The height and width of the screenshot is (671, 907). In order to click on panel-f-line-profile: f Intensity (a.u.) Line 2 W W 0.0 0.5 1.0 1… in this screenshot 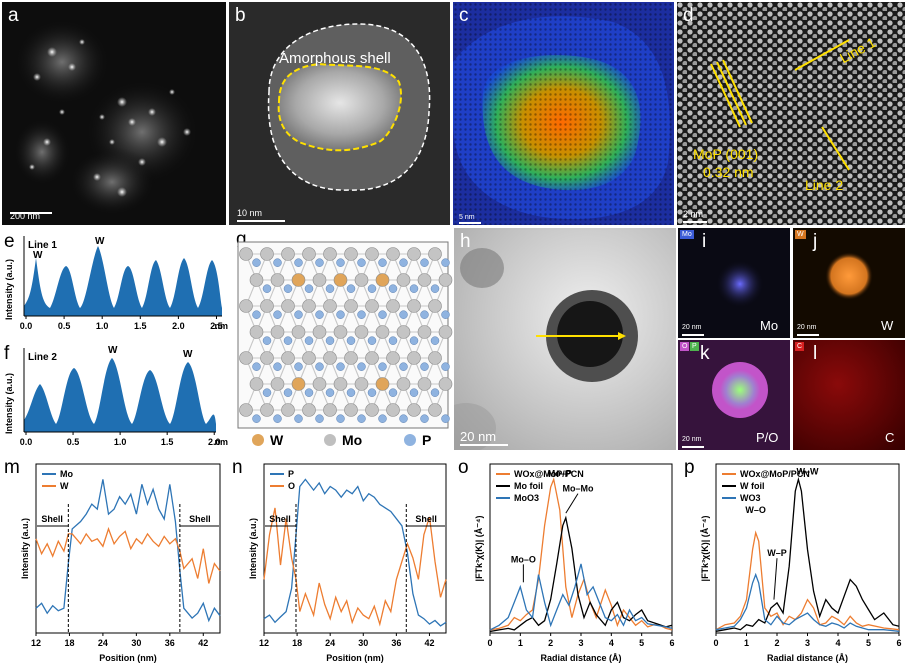, I will do `click(116, 397)`.